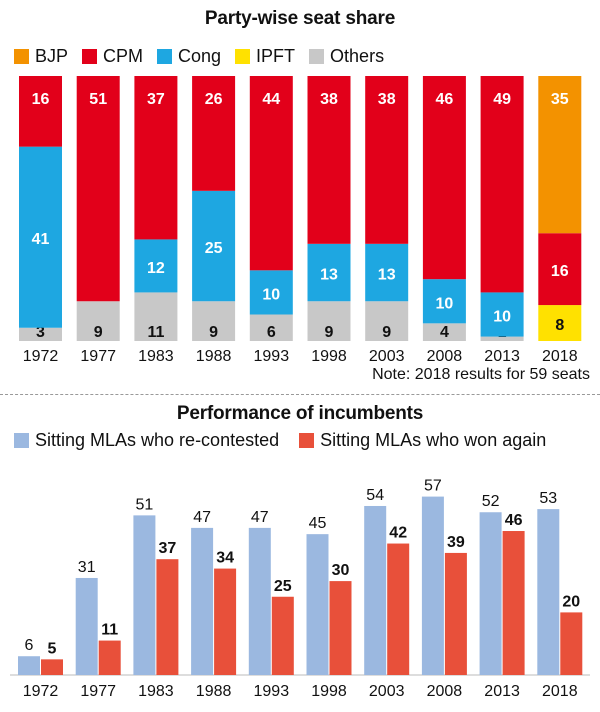 The height and width of the screenshot is (712, 600). I want to click on data-label-others-2003: 9, so click(386, 332).